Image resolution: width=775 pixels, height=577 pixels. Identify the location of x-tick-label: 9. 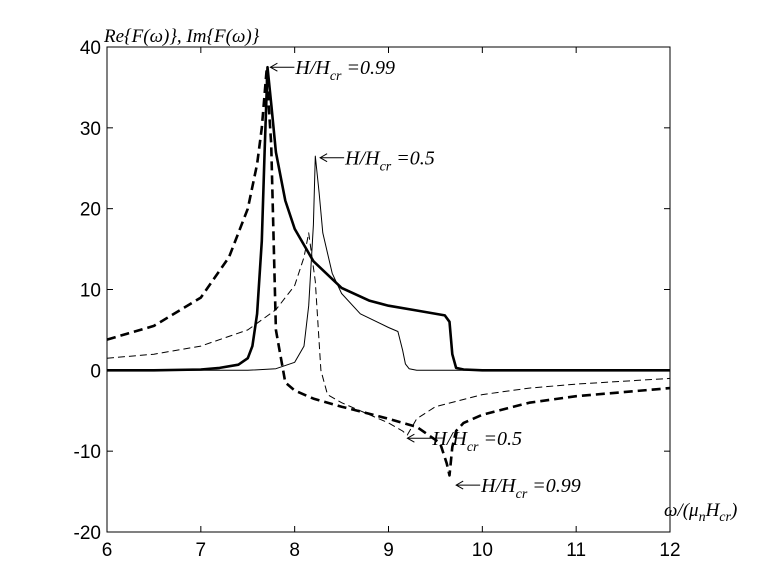
(388, 550).